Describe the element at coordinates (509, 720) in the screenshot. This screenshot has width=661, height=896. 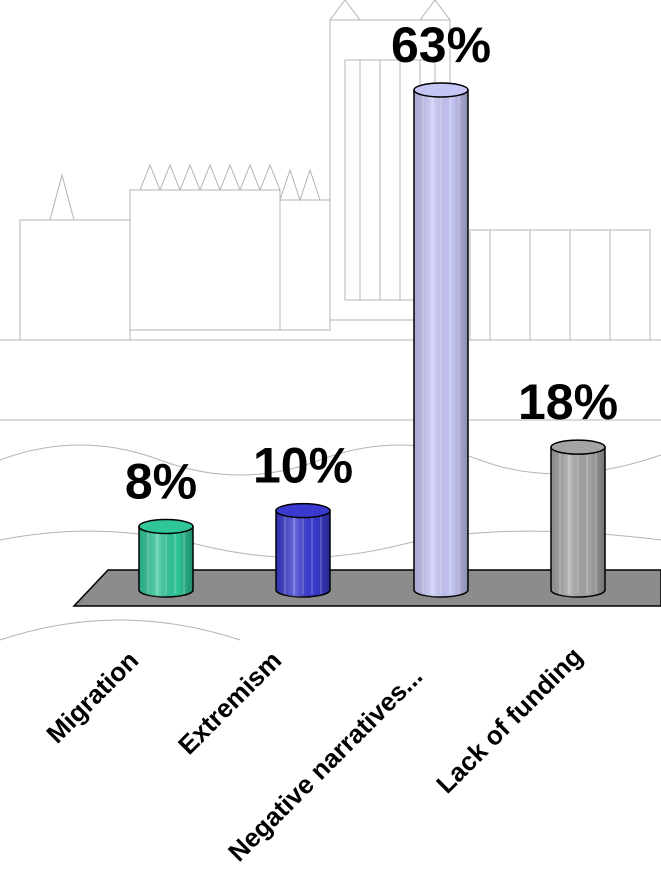
I see `category-label-lack-of-funding: Lack of funding` at that location.